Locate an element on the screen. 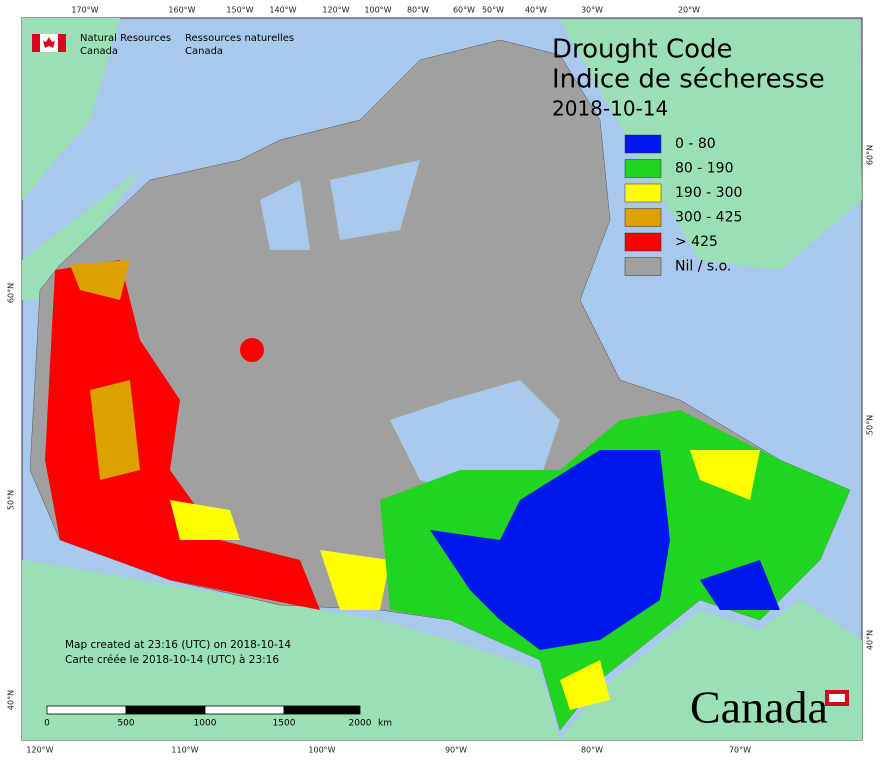 The image size is (880, 764). footer: Carte créée le 2018-10-14 (UTC) à 23:16 is located at coordinates (172, 660).